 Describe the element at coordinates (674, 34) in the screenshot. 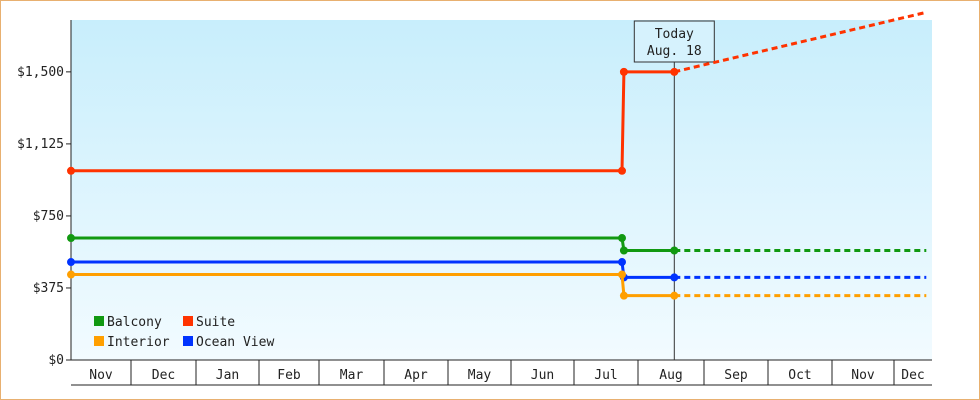

I see `today-label: Today` at that location.